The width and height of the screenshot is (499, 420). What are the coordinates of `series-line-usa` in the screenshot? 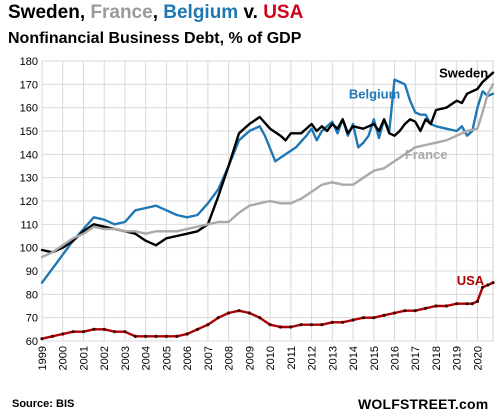 It's located at (267, 310).